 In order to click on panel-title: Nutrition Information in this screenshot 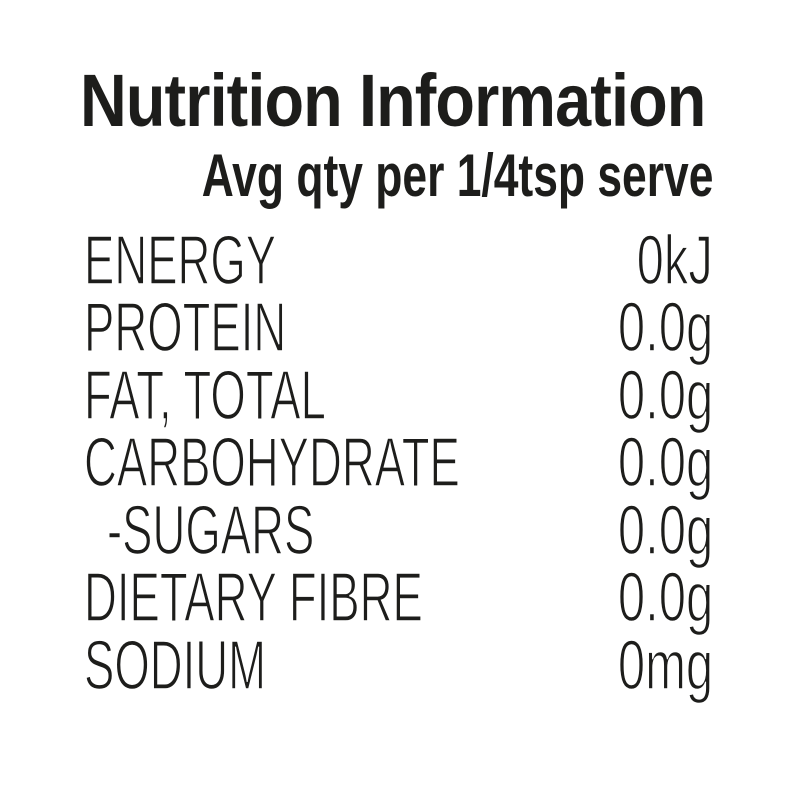, I will do `click(393, 100)`.